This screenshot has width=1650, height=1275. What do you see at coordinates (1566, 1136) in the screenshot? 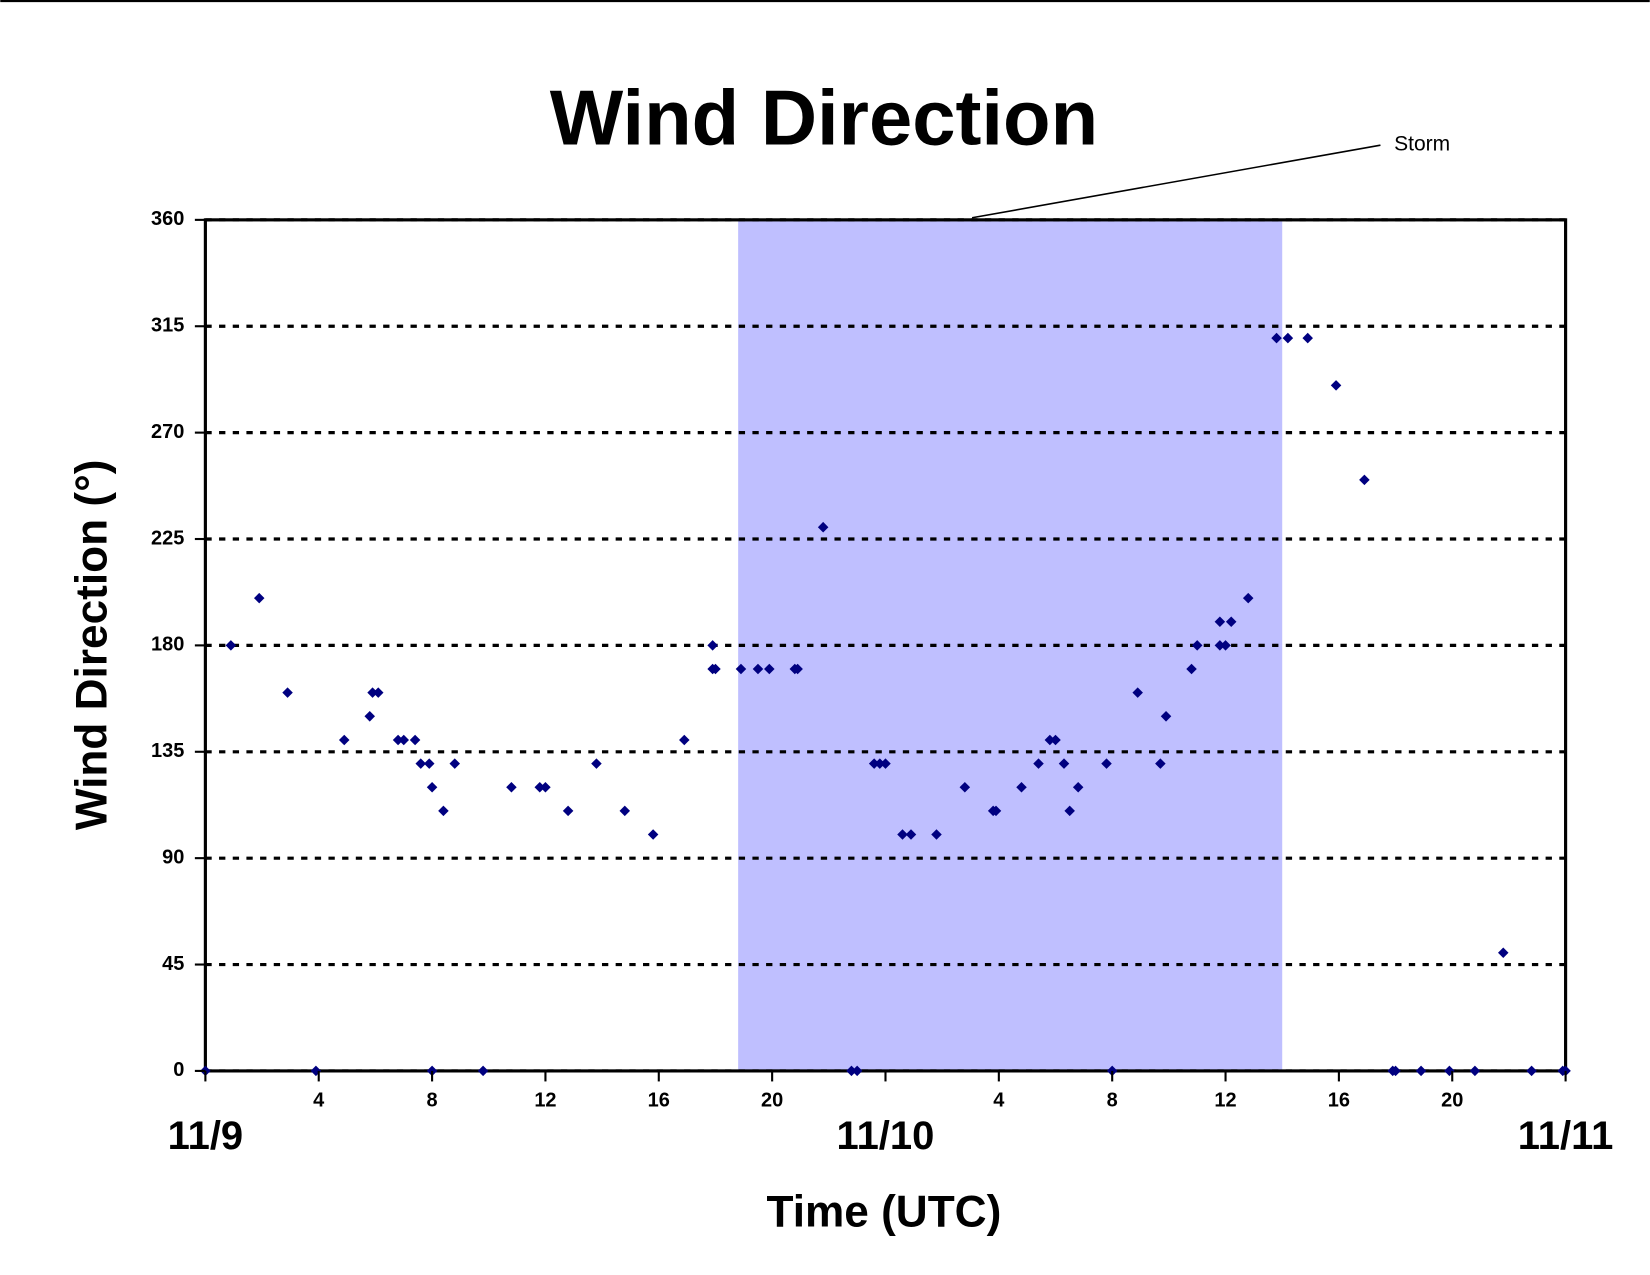
I see `x-day-label: 11/11` at bounding box center [1566, 1136].